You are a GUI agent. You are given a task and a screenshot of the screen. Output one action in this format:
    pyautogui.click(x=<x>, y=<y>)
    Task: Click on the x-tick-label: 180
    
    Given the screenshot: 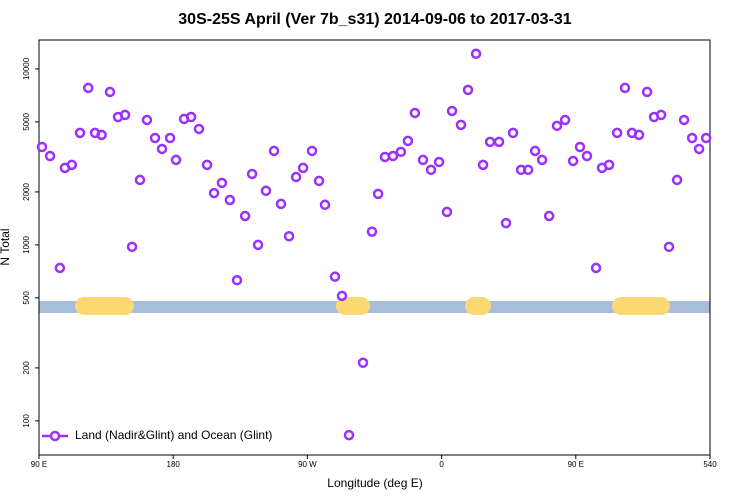 What is the action you would take?
    pyautogui.click(x=174, y=464)
    